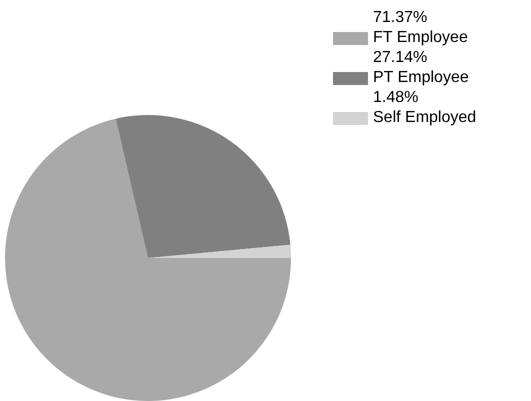  What do you see at coordinates (421, 77) in the screenshot?
I see `legend-label: PT Employee` at bounding box center [421, 77].